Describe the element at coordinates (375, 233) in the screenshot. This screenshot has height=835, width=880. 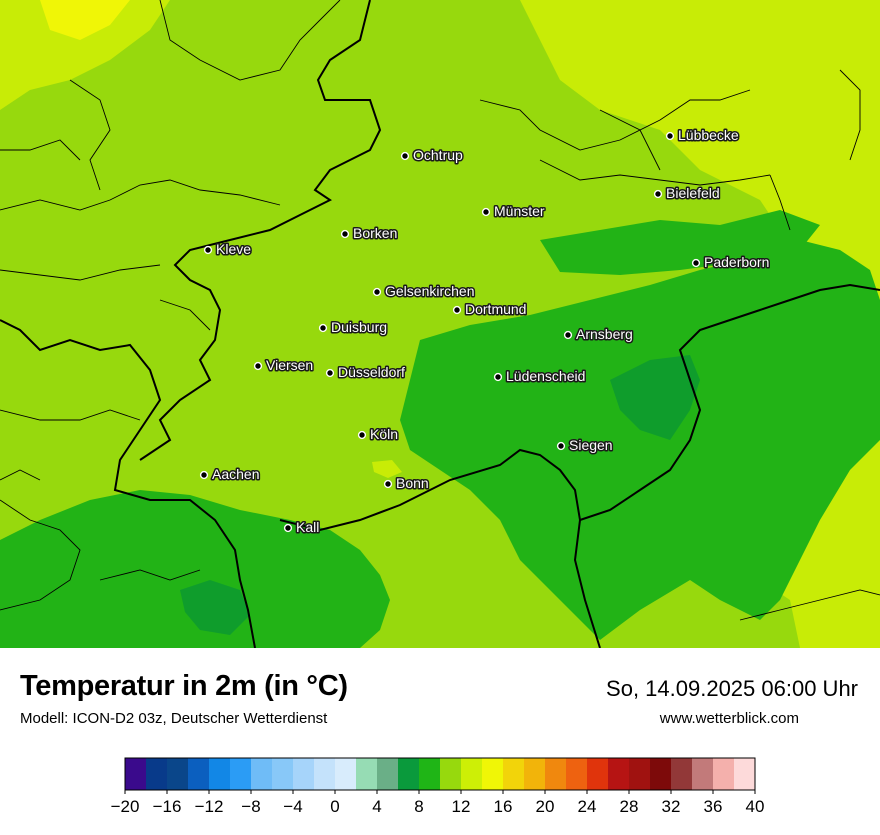
I see `city-label: Borken` at that location.